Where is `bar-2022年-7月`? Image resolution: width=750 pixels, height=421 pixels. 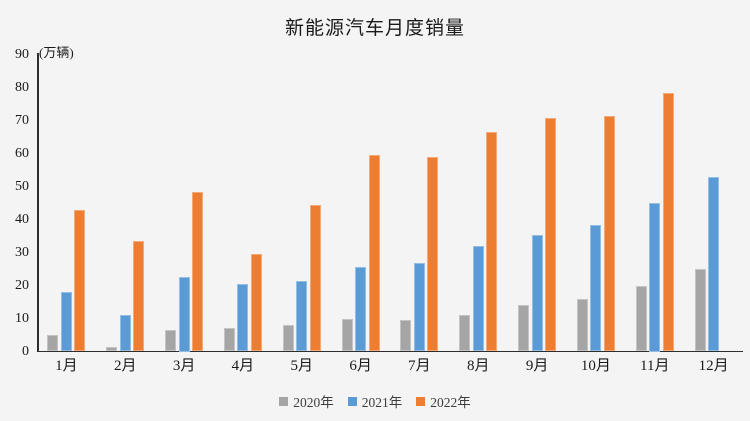
bar-2022年-7月 is located at coordinates (433, 254).